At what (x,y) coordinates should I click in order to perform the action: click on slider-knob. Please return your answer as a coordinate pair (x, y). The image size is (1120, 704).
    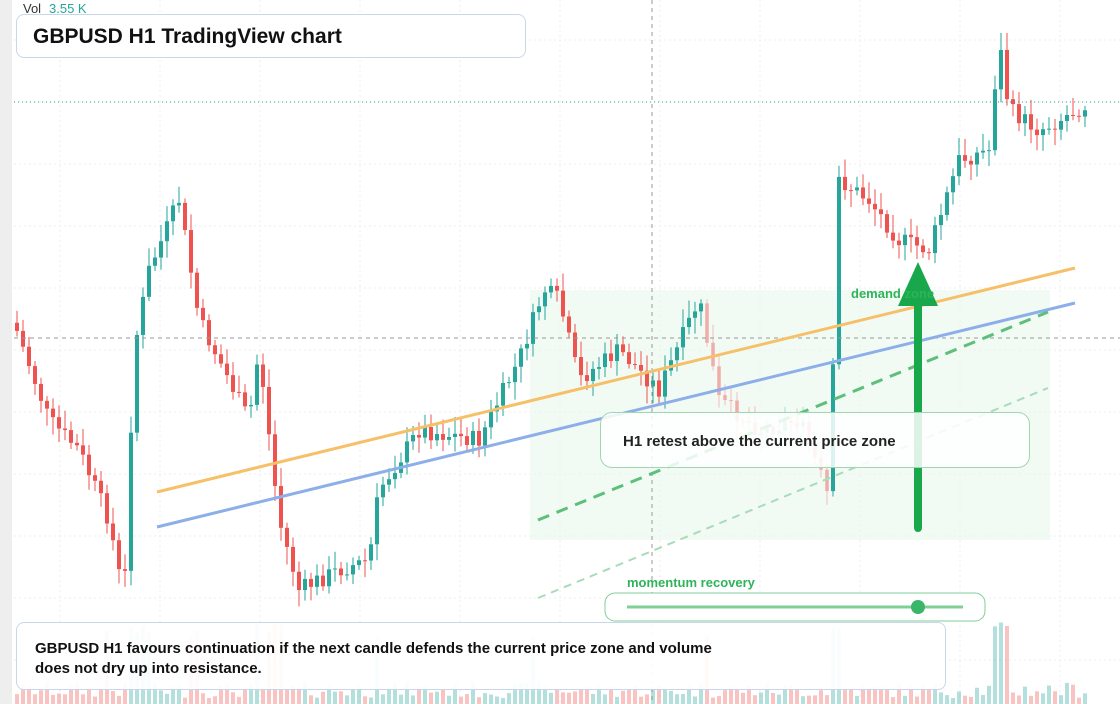
    Looking at the image, I should click on (918, 607).